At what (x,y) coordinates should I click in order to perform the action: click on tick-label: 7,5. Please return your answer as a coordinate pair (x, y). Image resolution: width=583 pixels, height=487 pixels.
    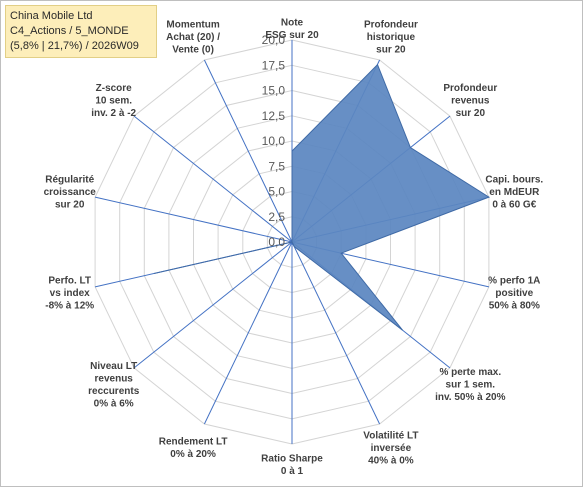
    Looking at the image, I should click on (276, 166).